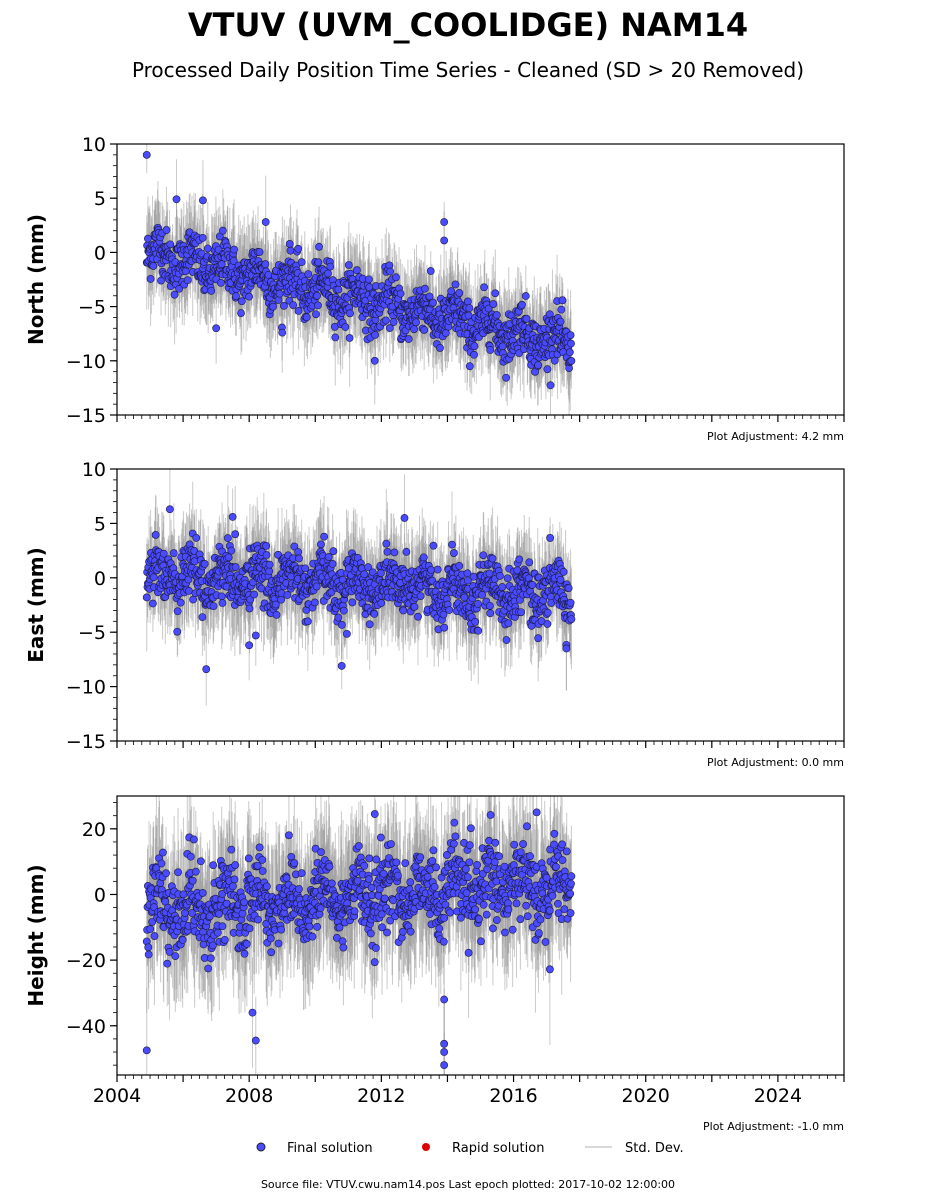 The width and height of the screenshot is (937, 1200). What do you see at coordinates (86, 688) in the screenshot?
I see `y-tick-label: −10` at bounding box center [86, 688].